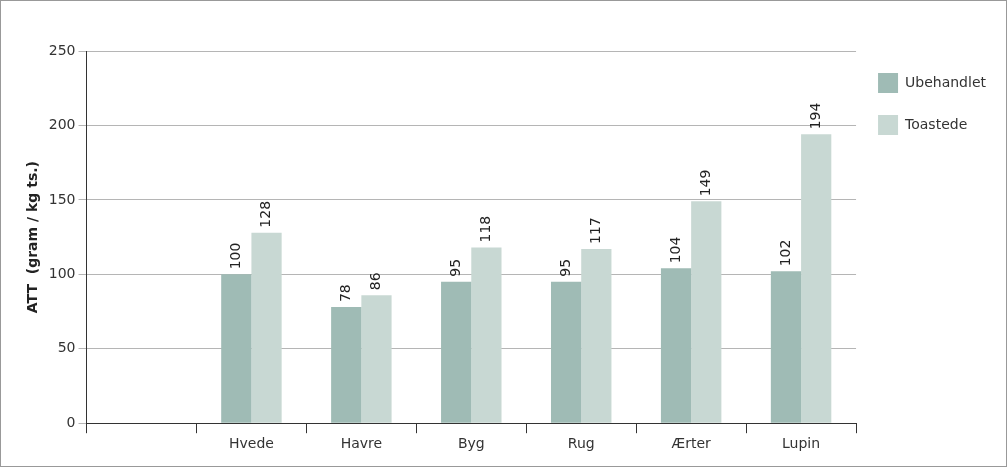 This screenshot has height=467, width=1007. Describe the element at coordinates (814, 116) in the screenshot. I see `data-label: 194` at that location.